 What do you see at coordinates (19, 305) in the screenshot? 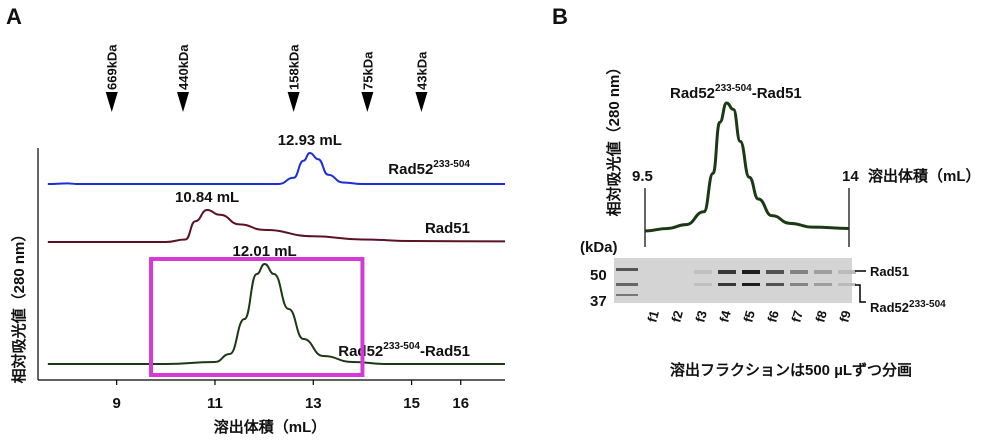
I see `a-y-label: 相対吸光値（280 nm）` at bounding box center [19, 305].